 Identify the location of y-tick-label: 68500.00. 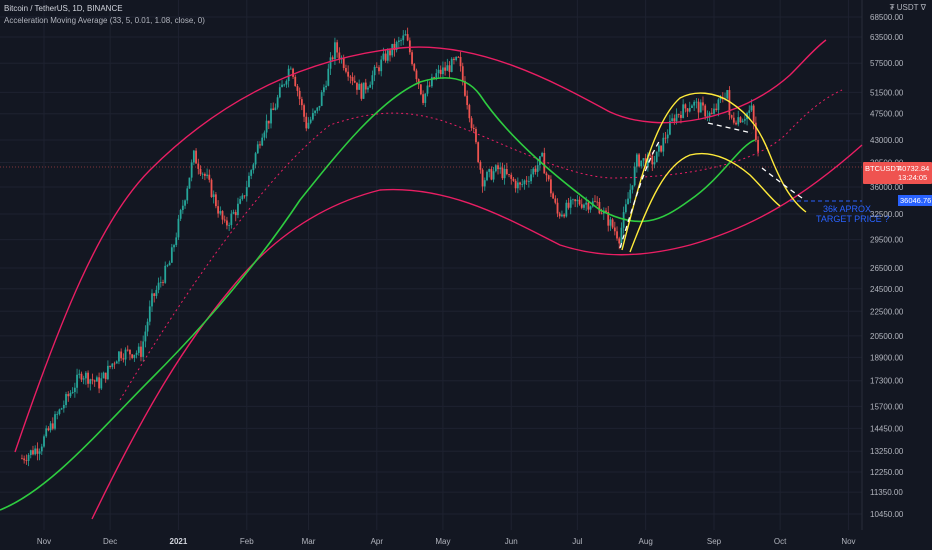
(887, 17).